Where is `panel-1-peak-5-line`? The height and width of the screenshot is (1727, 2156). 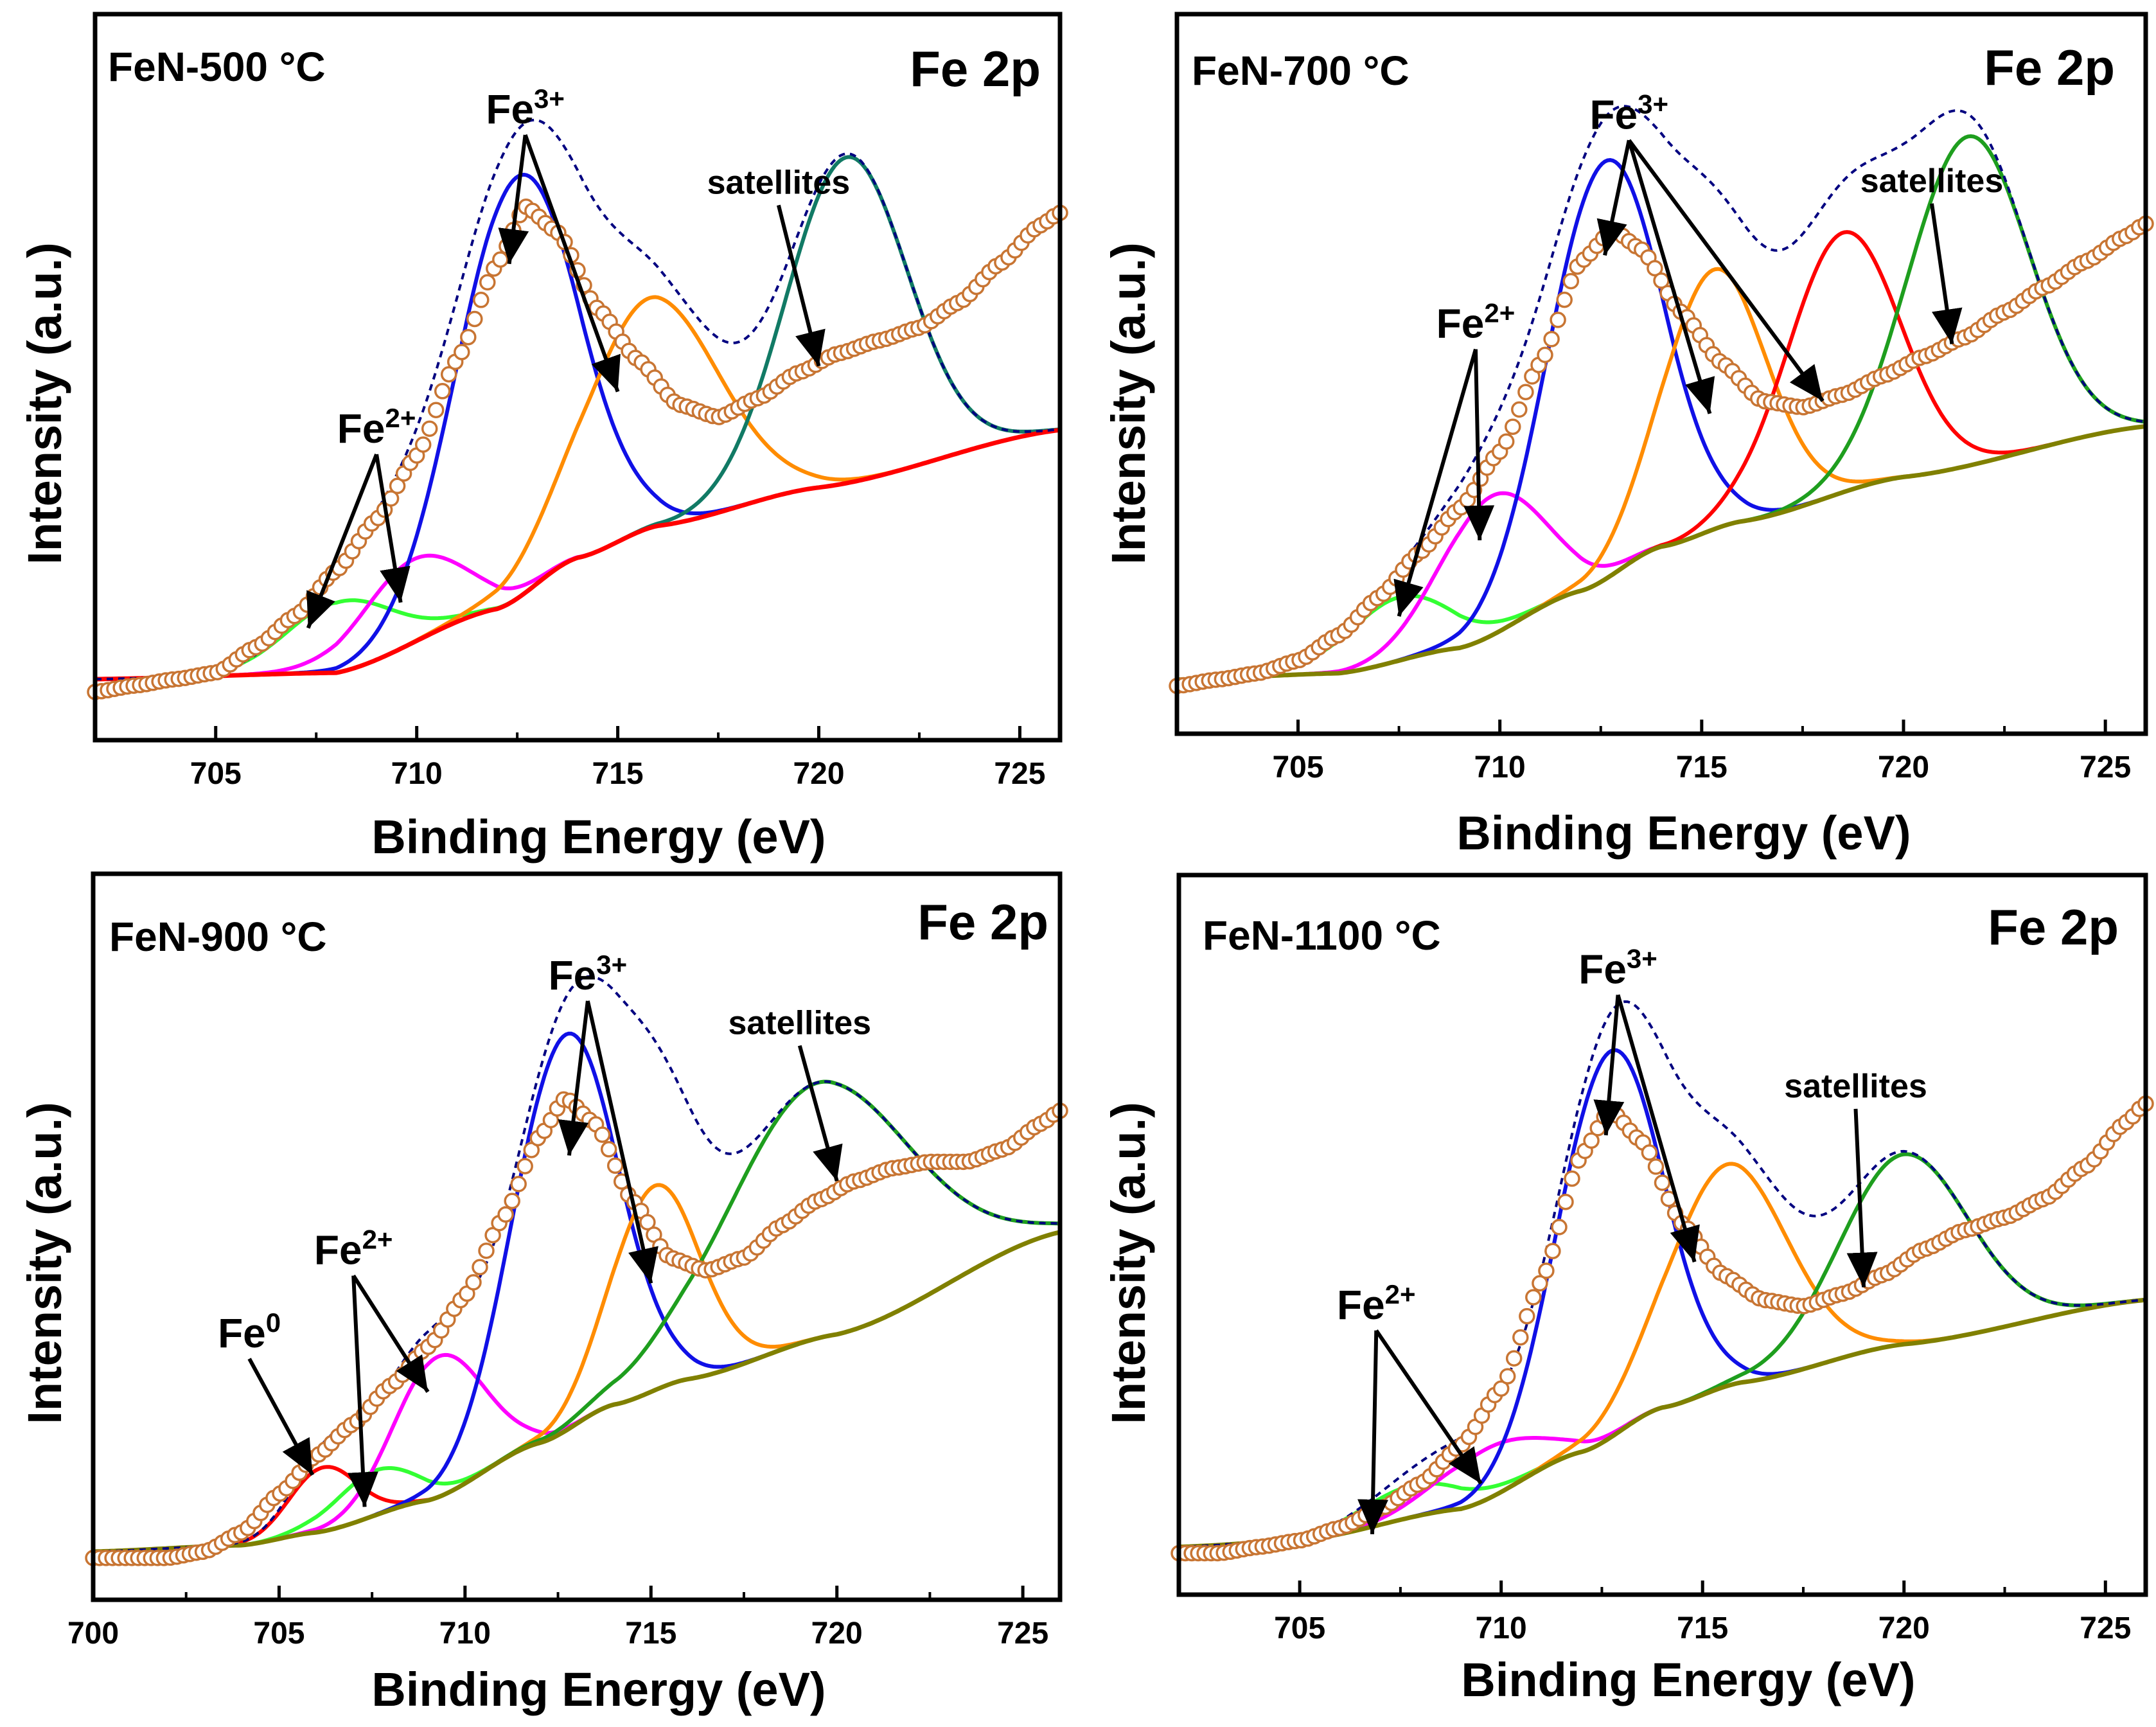
panel-1-peak-5-line is located at coordinates (1661, 408).